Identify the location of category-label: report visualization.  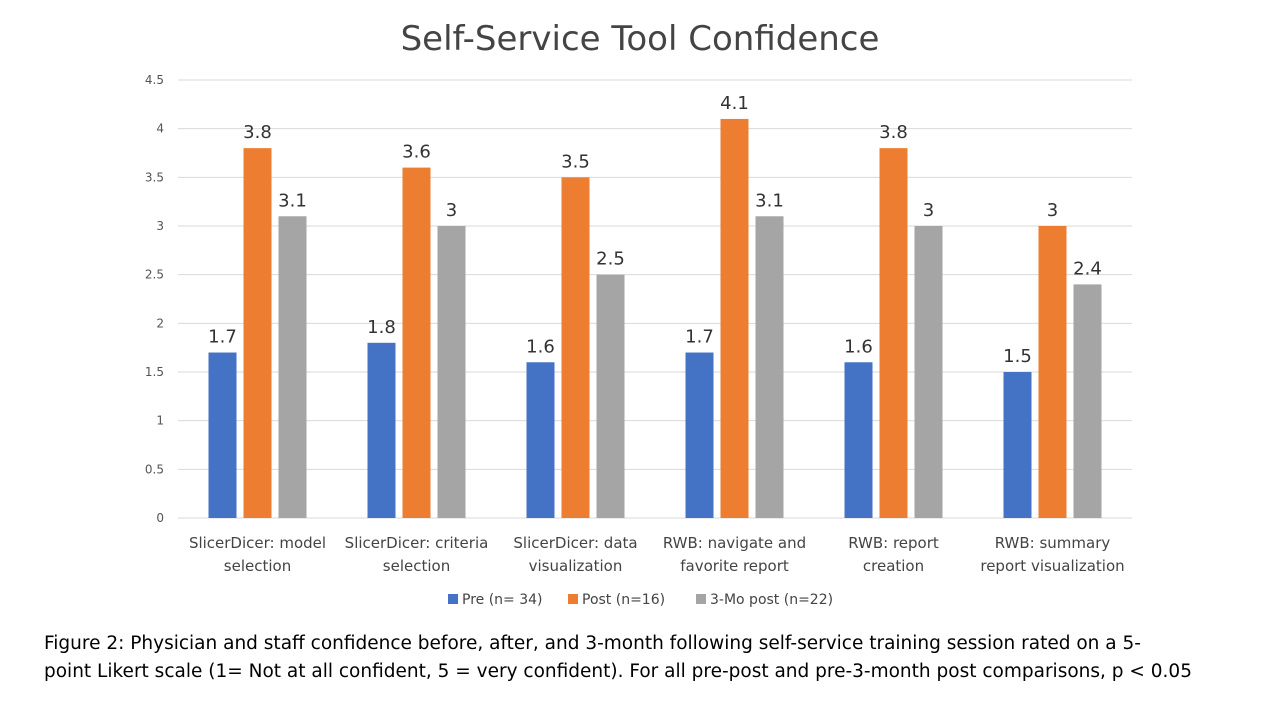
(1052, 566).